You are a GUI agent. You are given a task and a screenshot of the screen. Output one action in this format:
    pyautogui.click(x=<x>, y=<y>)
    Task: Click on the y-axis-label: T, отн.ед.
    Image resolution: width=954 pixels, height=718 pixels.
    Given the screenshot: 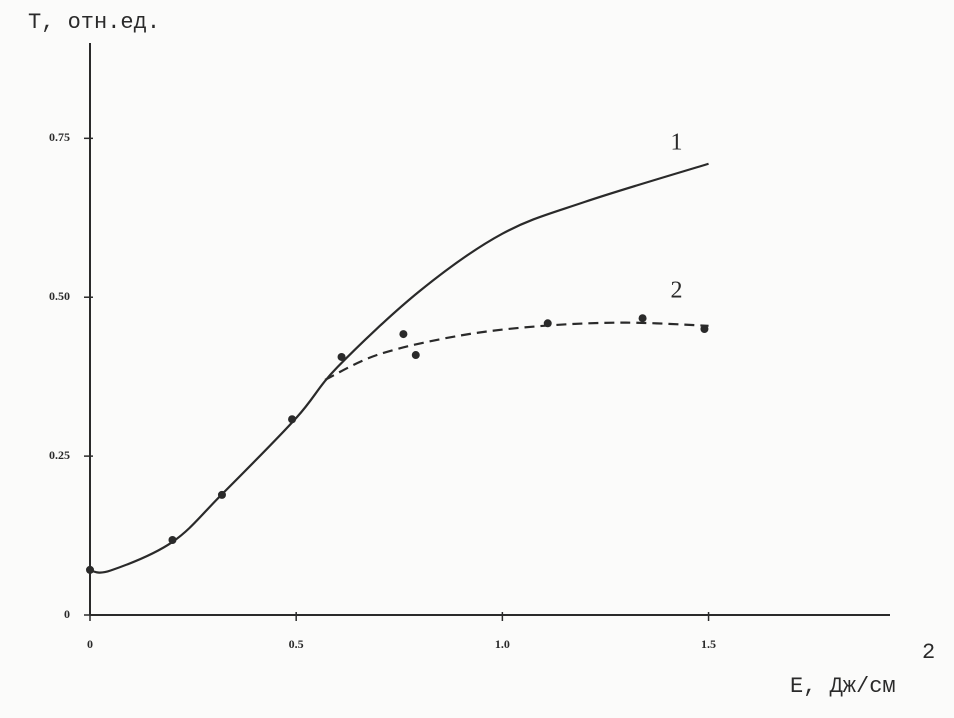 What is the action you would take?
    pyautogui.click(x=94, y=22)
    